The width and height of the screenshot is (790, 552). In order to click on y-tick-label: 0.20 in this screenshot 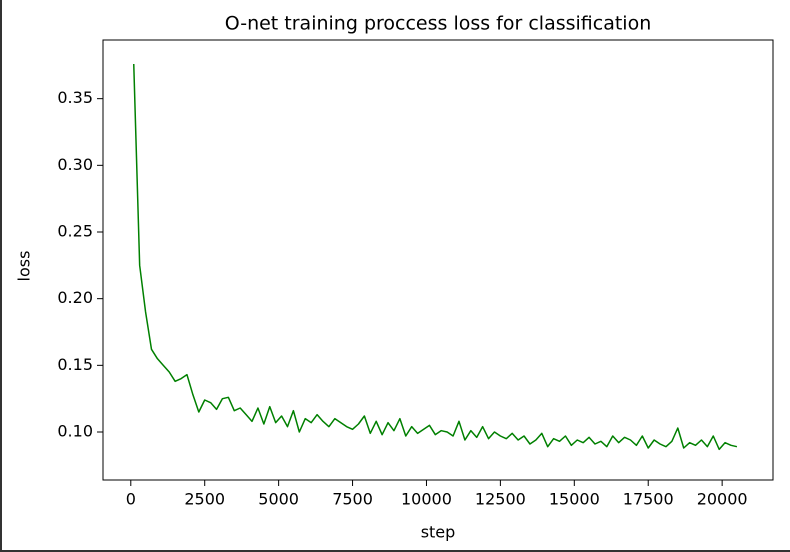, I will do `click(75, 297)`.